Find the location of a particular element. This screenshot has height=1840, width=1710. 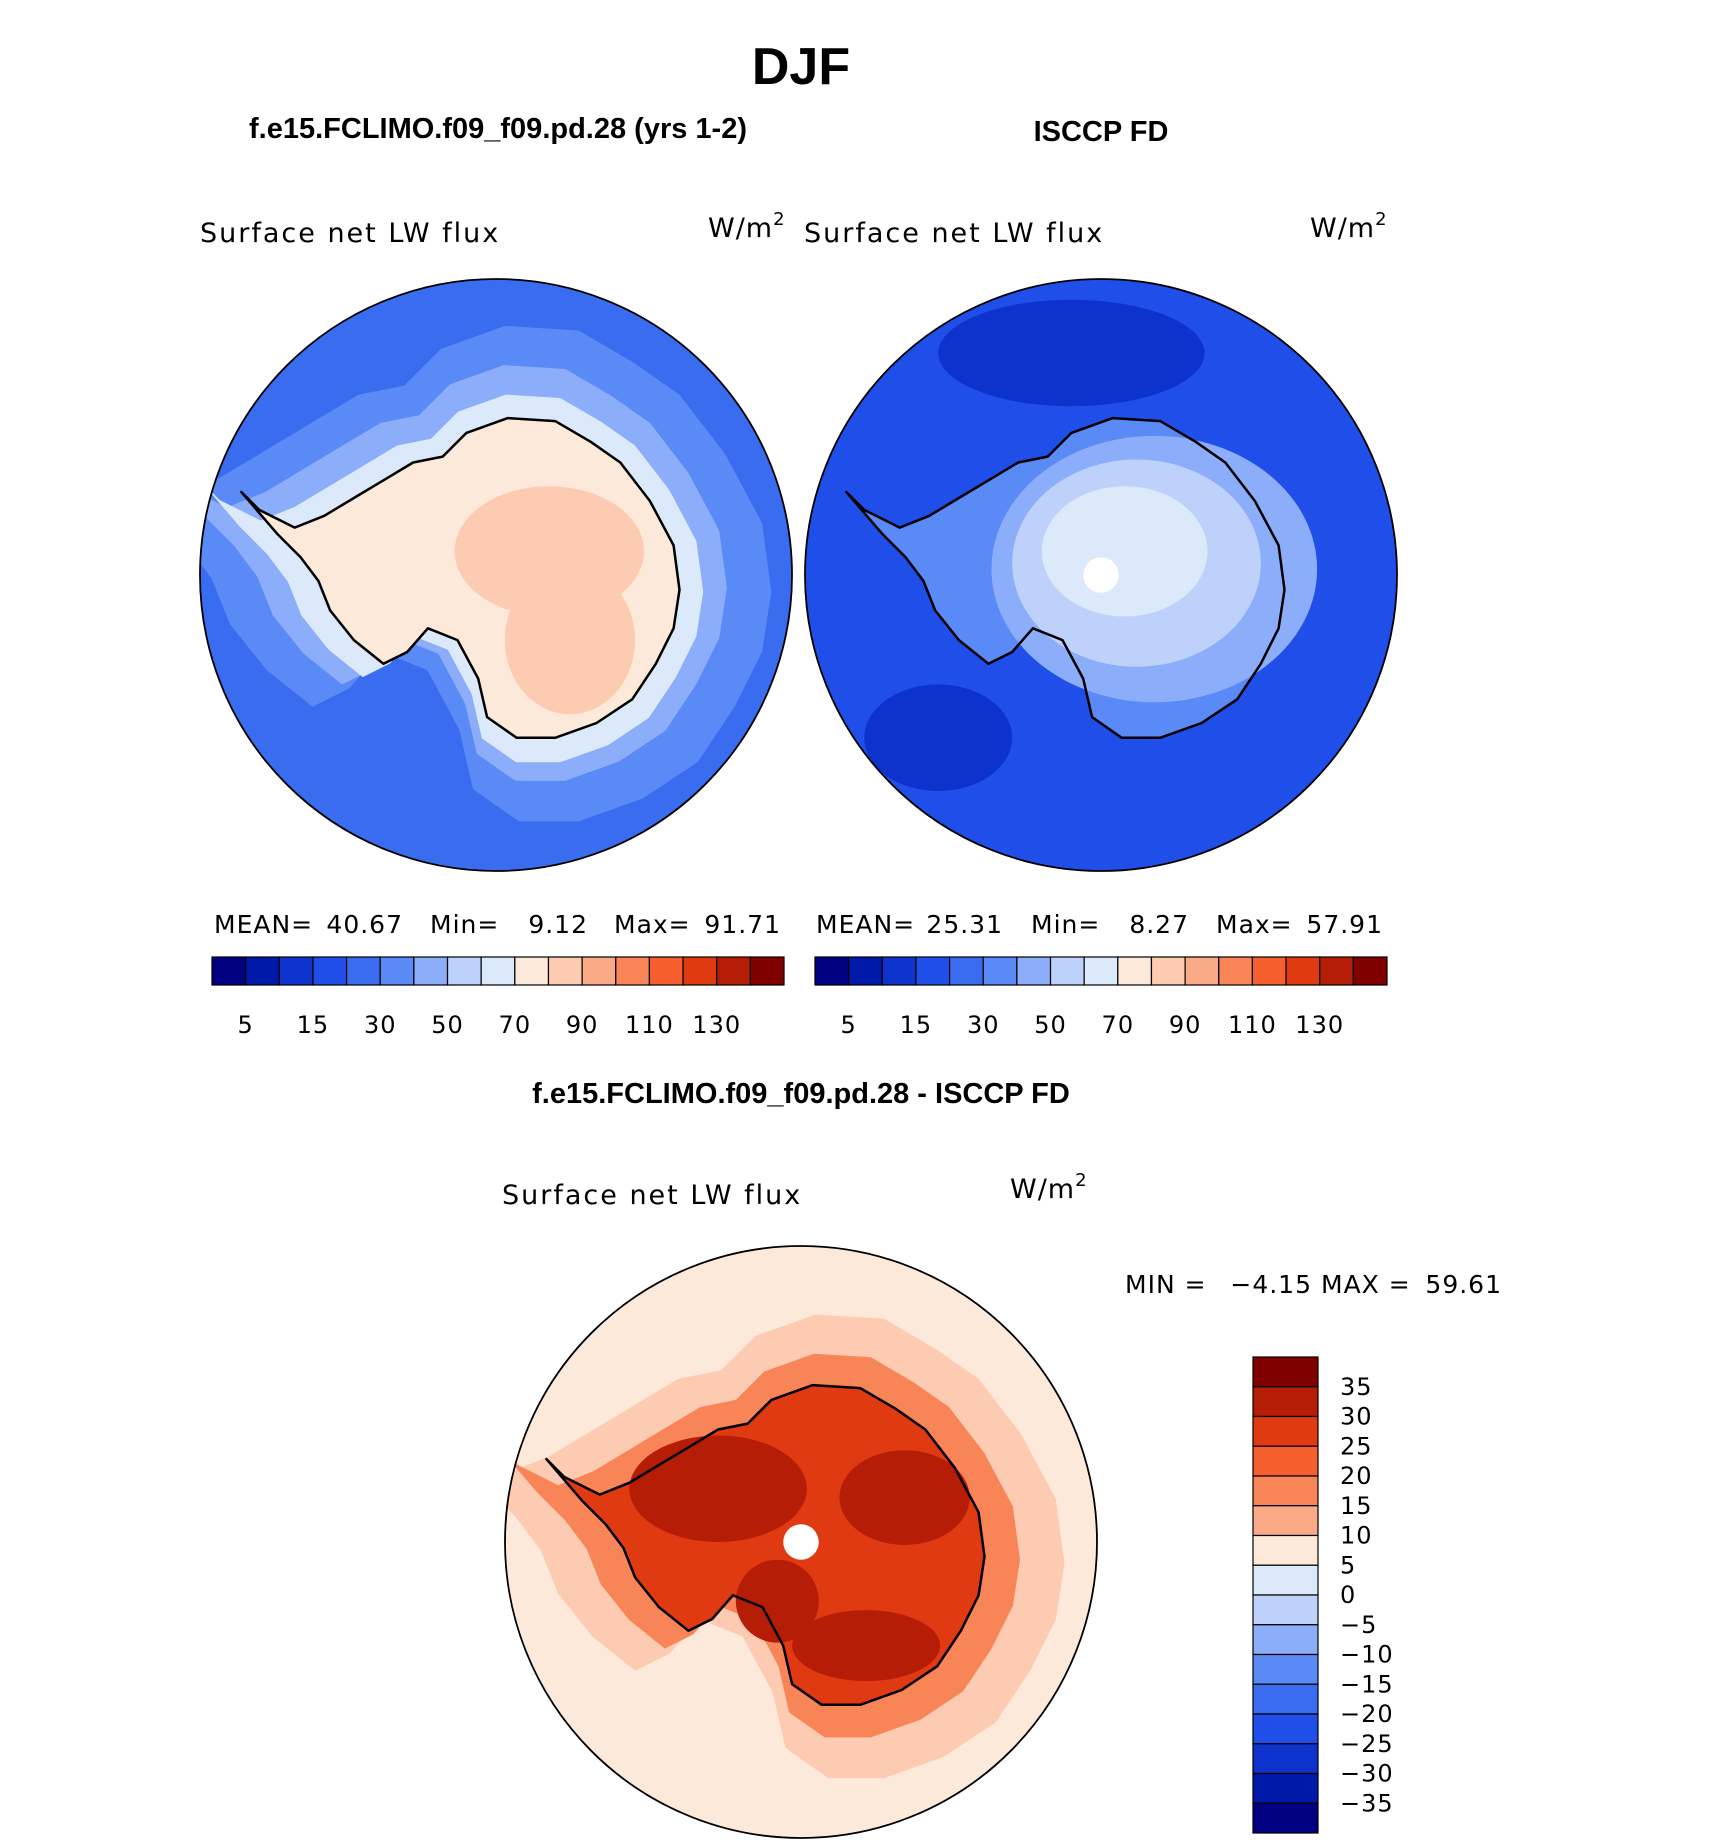

model-polar-map is located at coordinates (496, 575).